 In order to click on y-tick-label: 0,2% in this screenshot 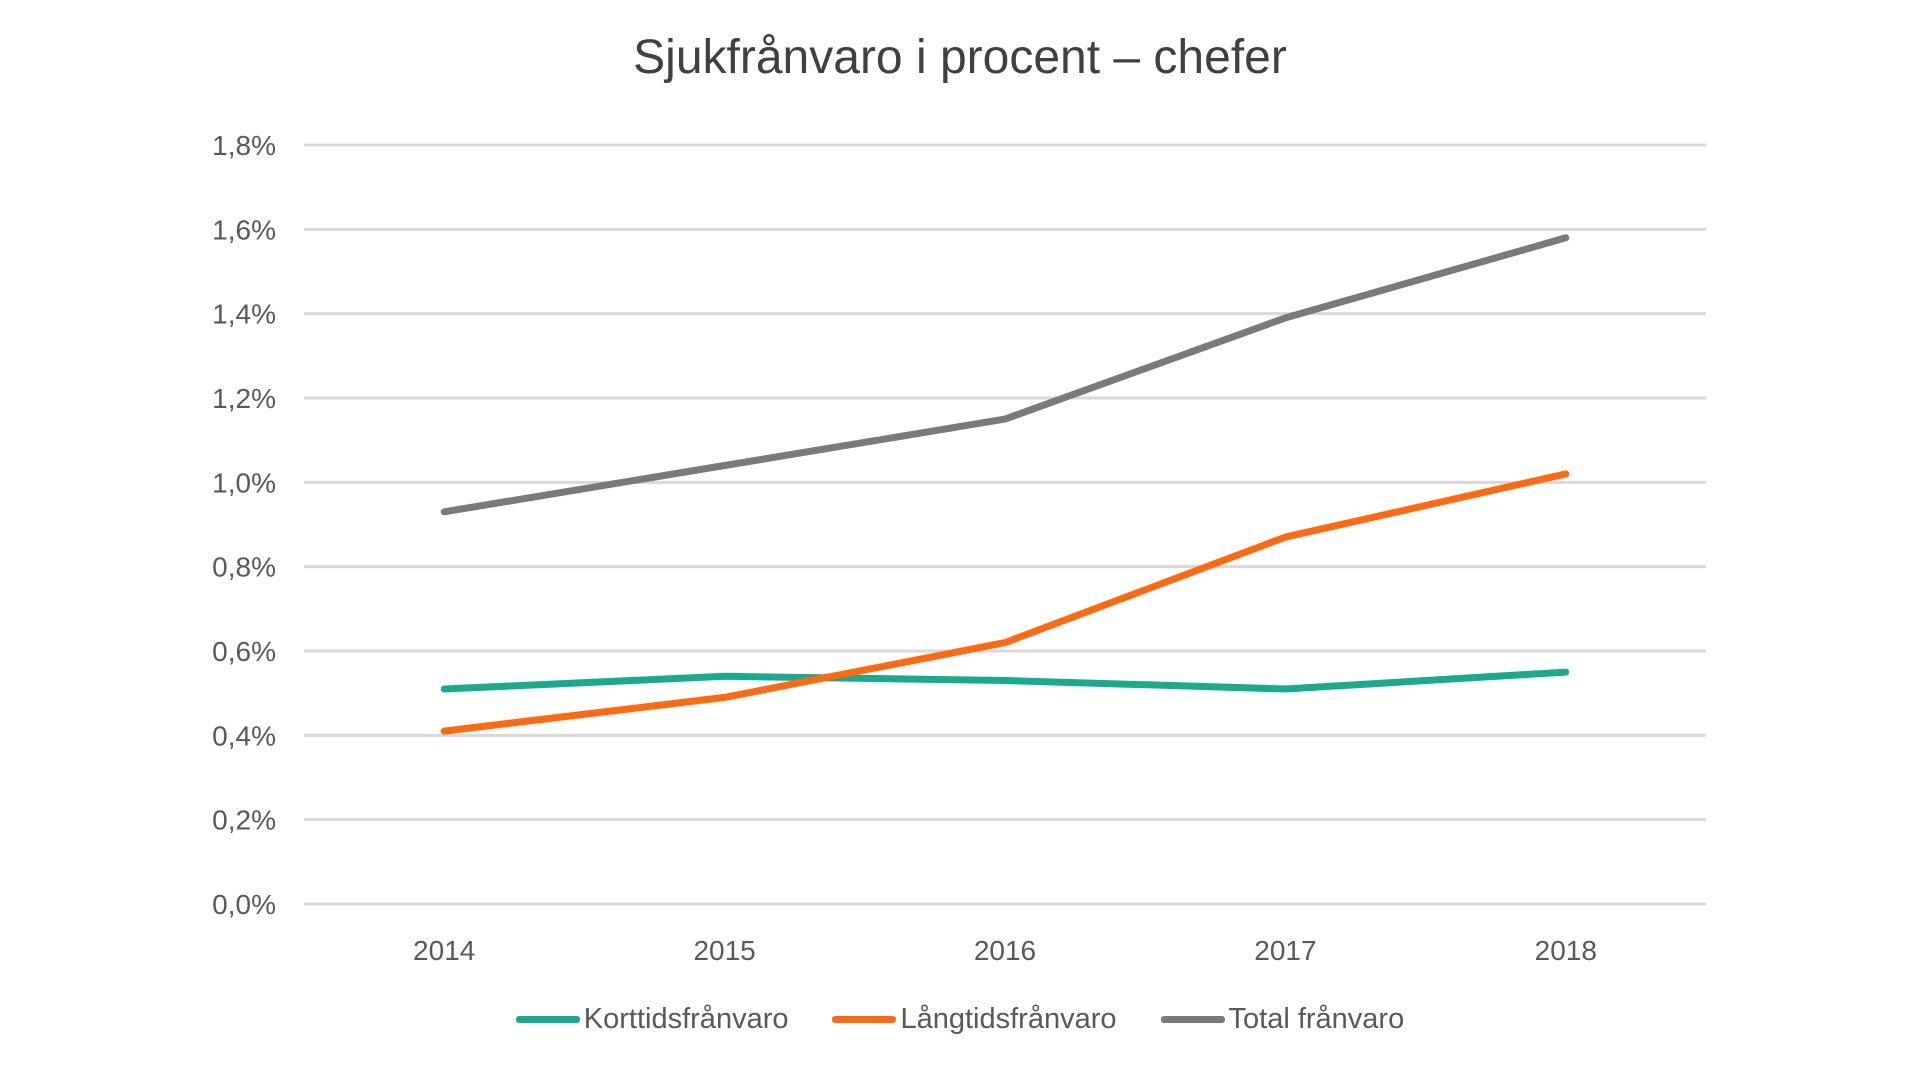, I will do `click(244, 820)`.